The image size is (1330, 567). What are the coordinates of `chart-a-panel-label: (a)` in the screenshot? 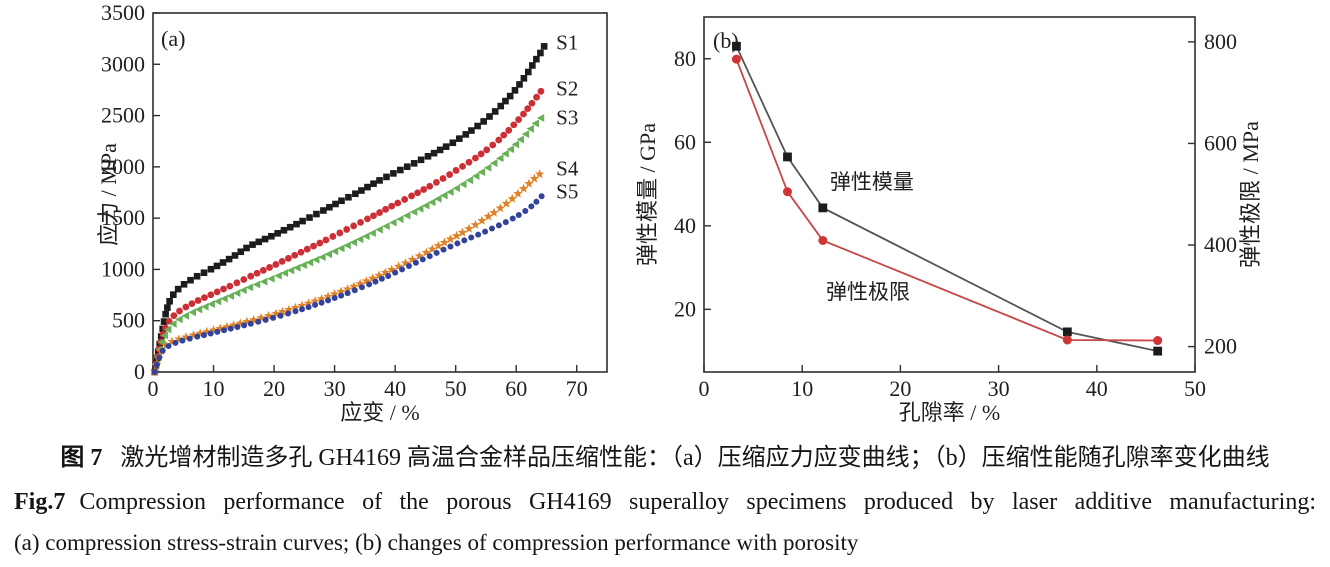 It's located at (173, 38).